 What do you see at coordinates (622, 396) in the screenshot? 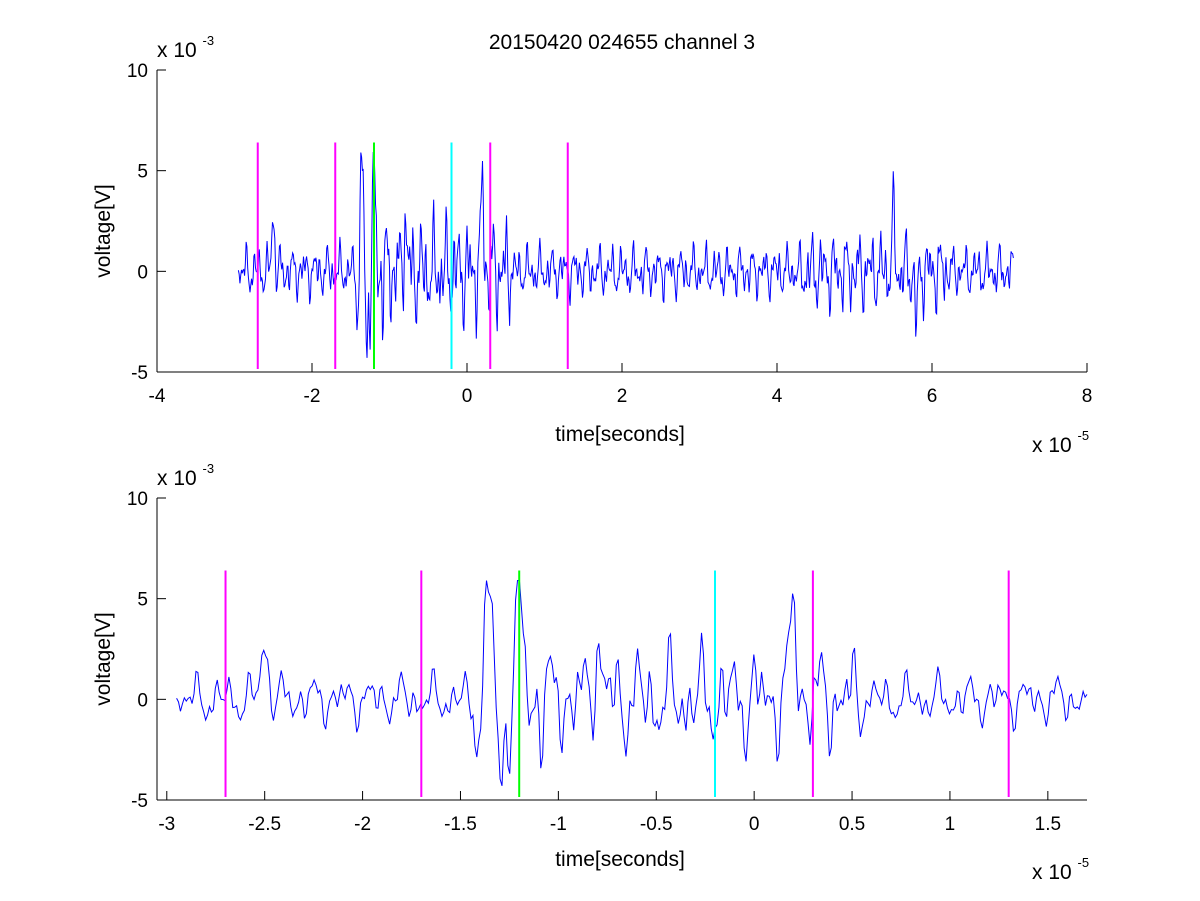
I see `x-tick-label: 2` at bounding box center [622, 396].